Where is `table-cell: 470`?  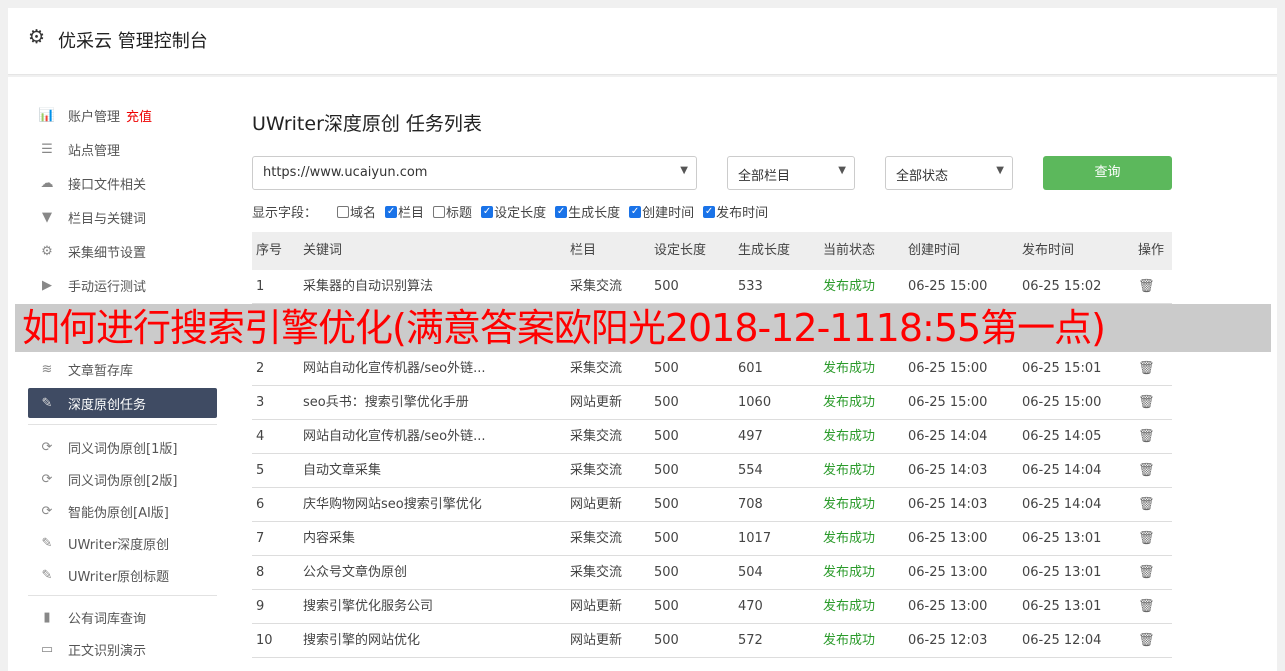 table-cell: 470 is located at coordinates (750, 606).